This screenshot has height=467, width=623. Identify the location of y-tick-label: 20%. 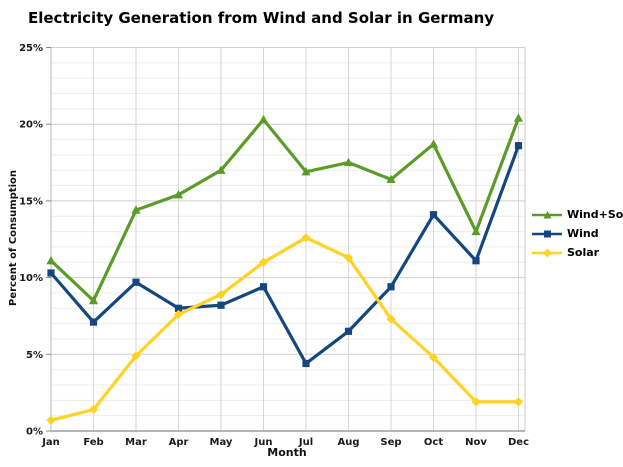
(31, 125).